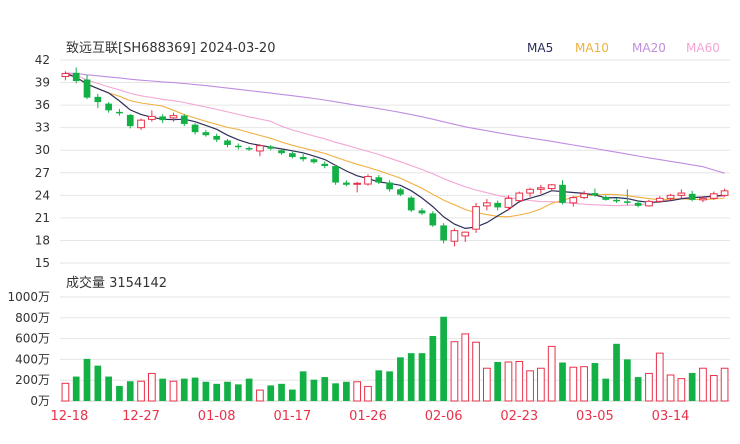 The height and width of the screenshot is (444, 740). What do you see at coordinates (42, 195) in the screenshot?
I see `price-tick-label: 24` at bounding box center [42, 195].